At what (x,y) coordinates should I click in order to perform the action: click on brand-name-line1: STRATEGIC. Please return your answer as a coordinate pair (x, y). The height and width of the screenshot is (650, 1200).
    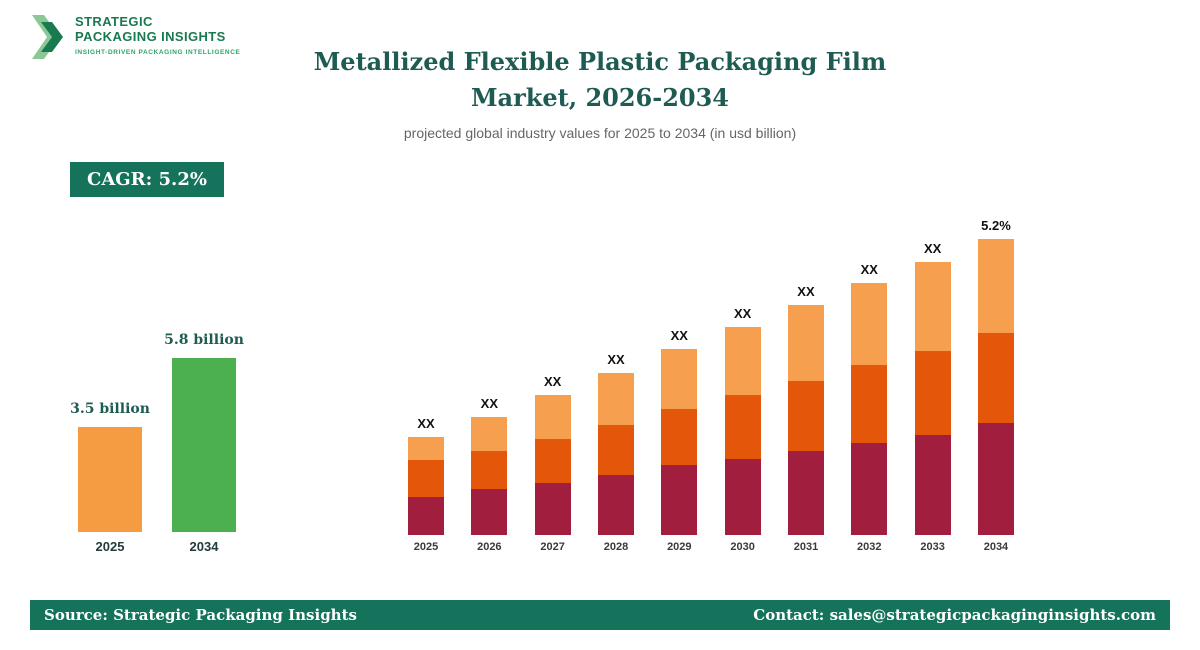
    Looking at the image, I should click on (114, 21).